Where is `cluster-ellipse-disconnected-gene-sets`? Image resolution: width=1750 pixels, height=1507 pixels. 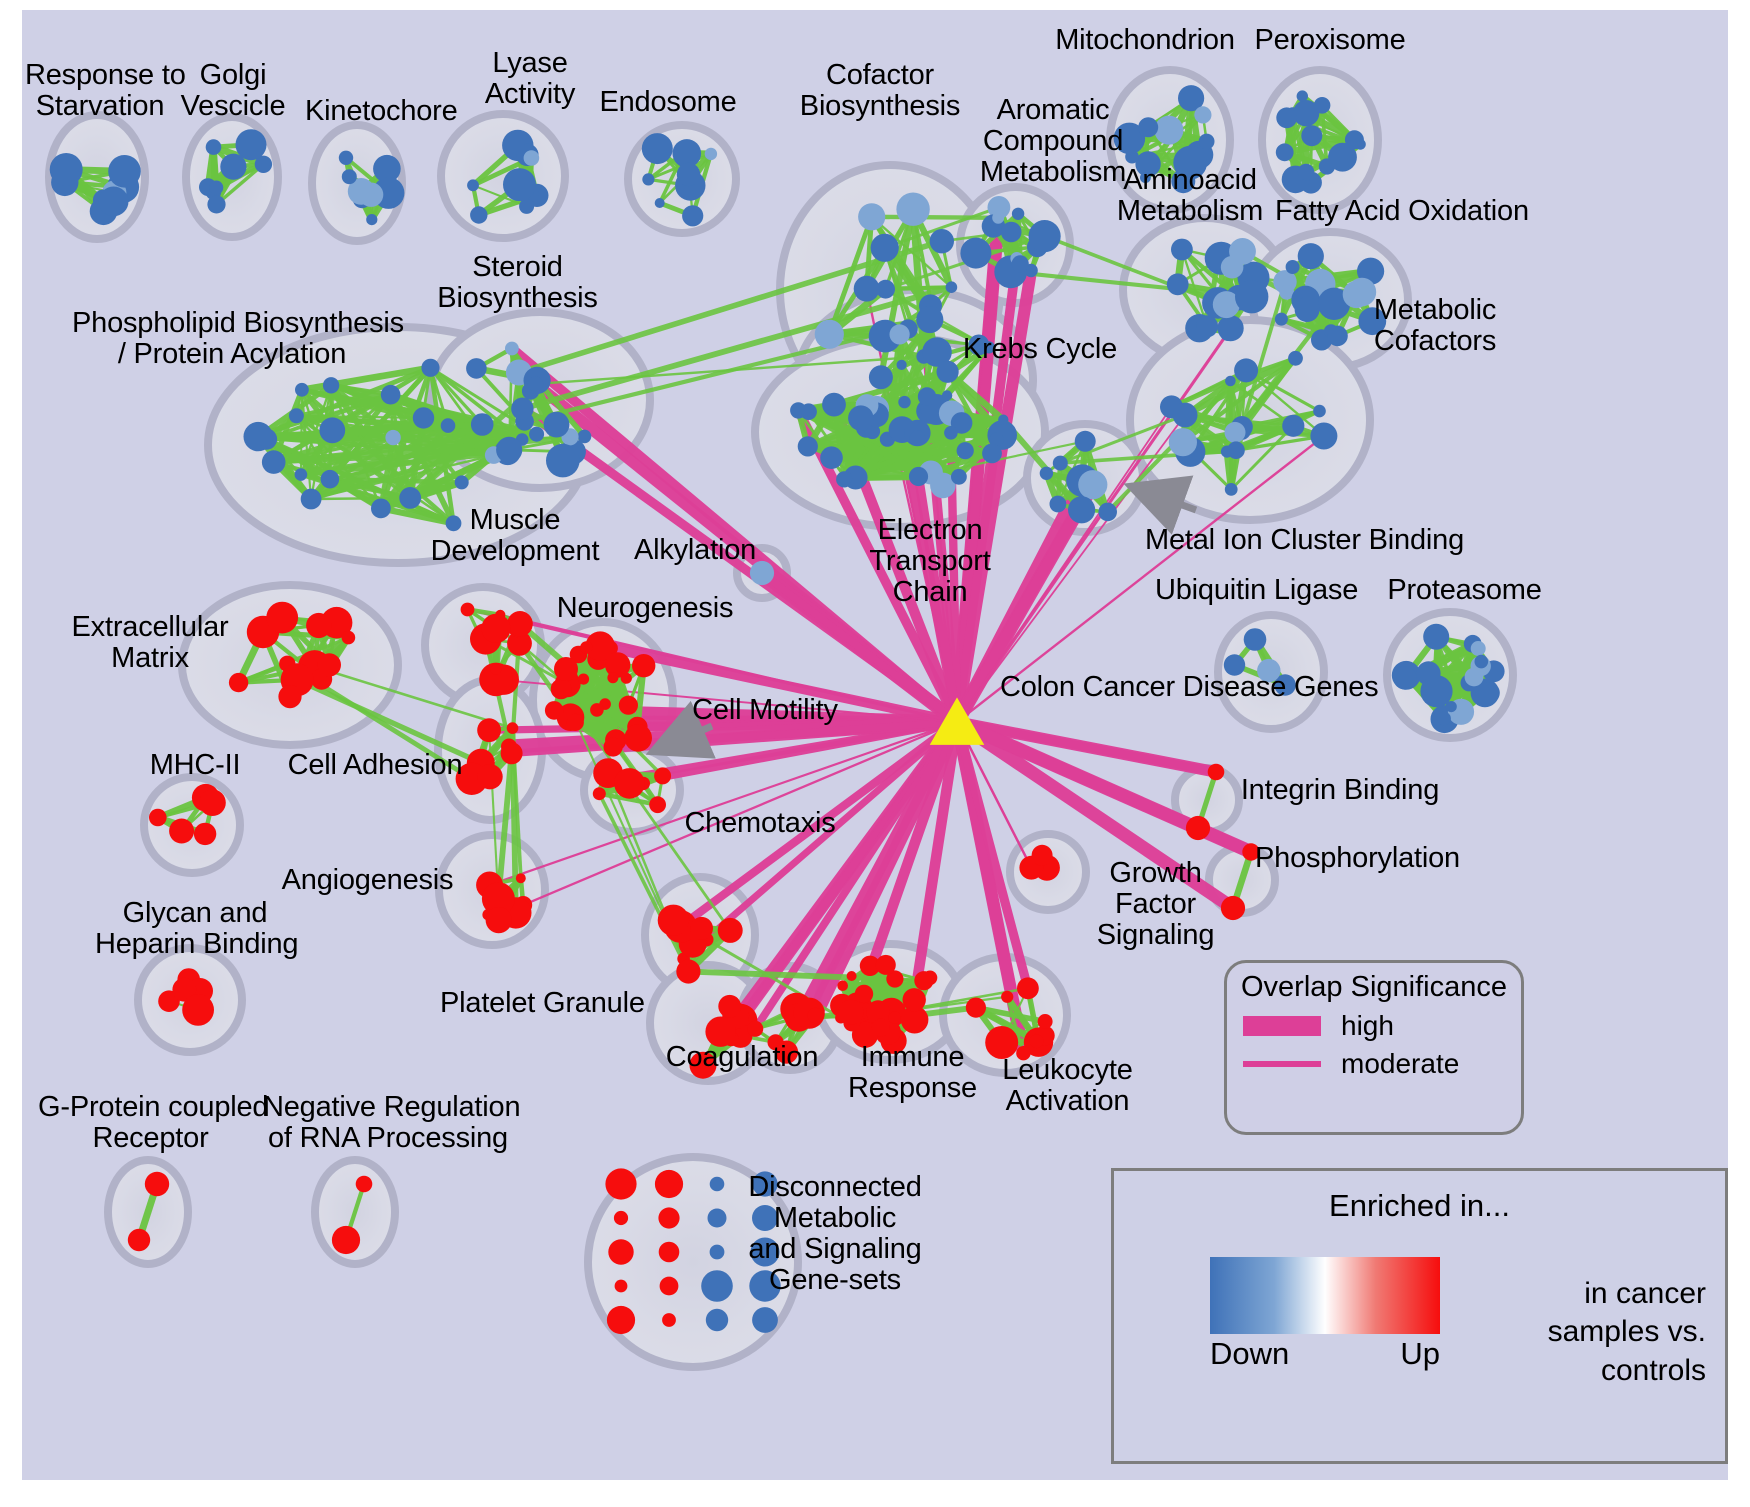 cluster-ellipse-disconnected-gene-sets is located at coordinates (693, 1262).